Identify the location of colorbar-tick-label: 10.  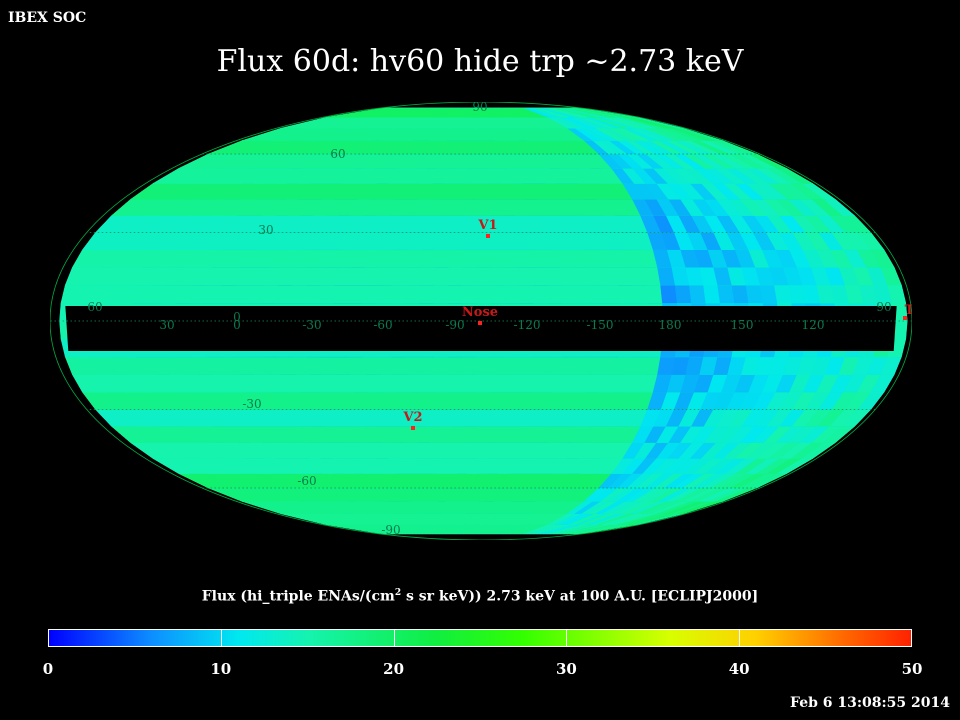
(221, 669).